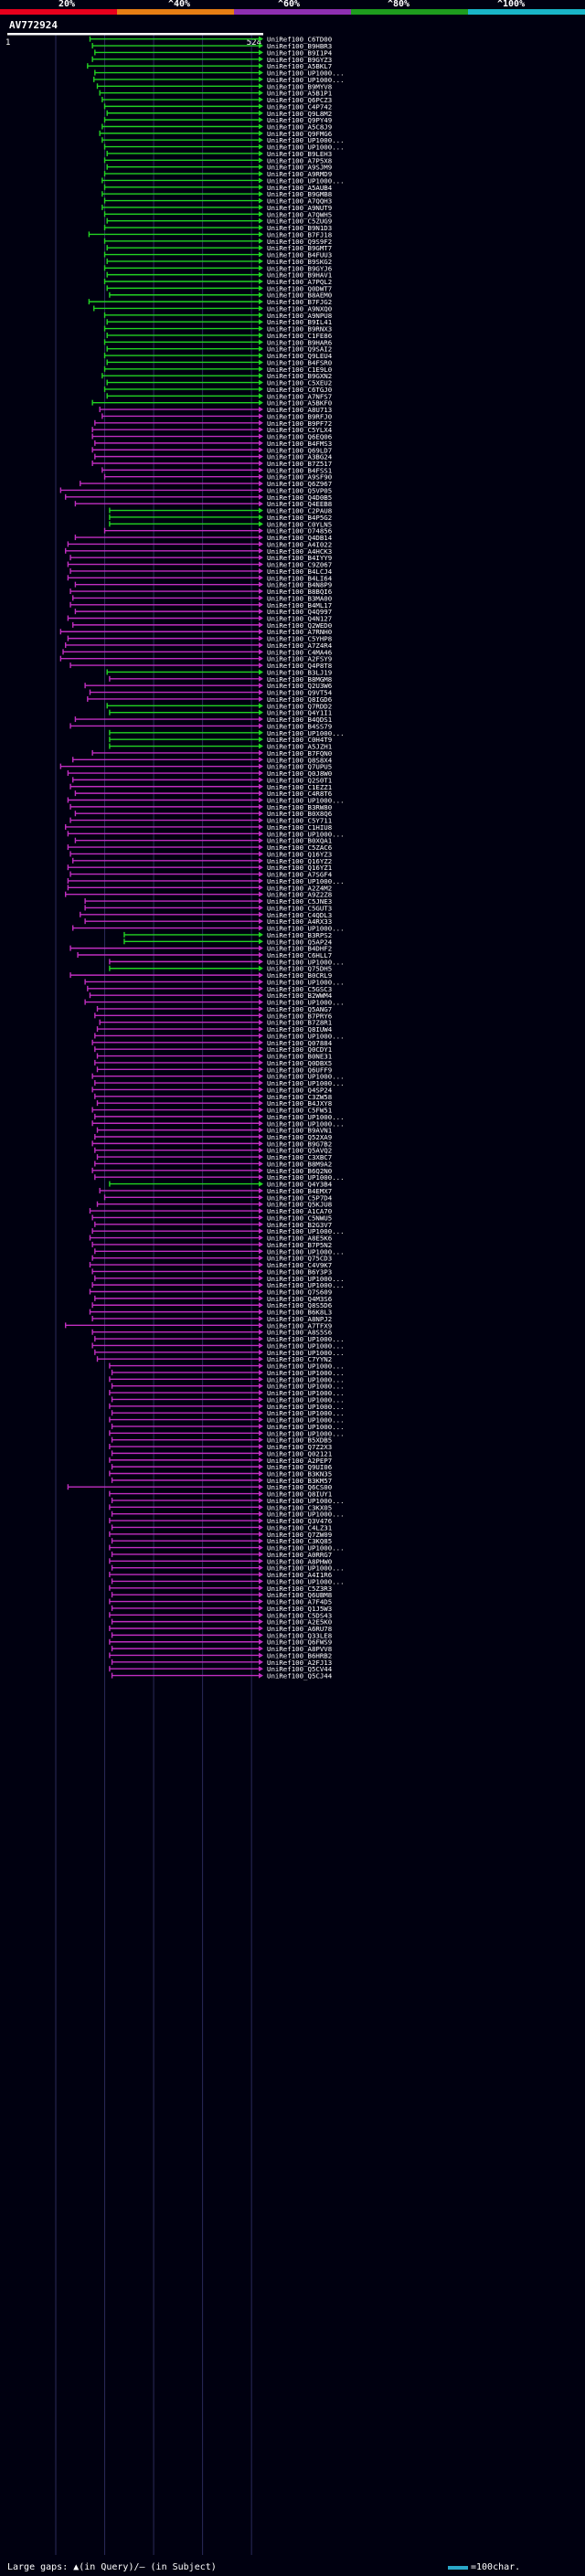 This screenshot has height=2576, width=585. I want to click on hit-label: UniRef100_Q6CS00, so click(299, 1487).